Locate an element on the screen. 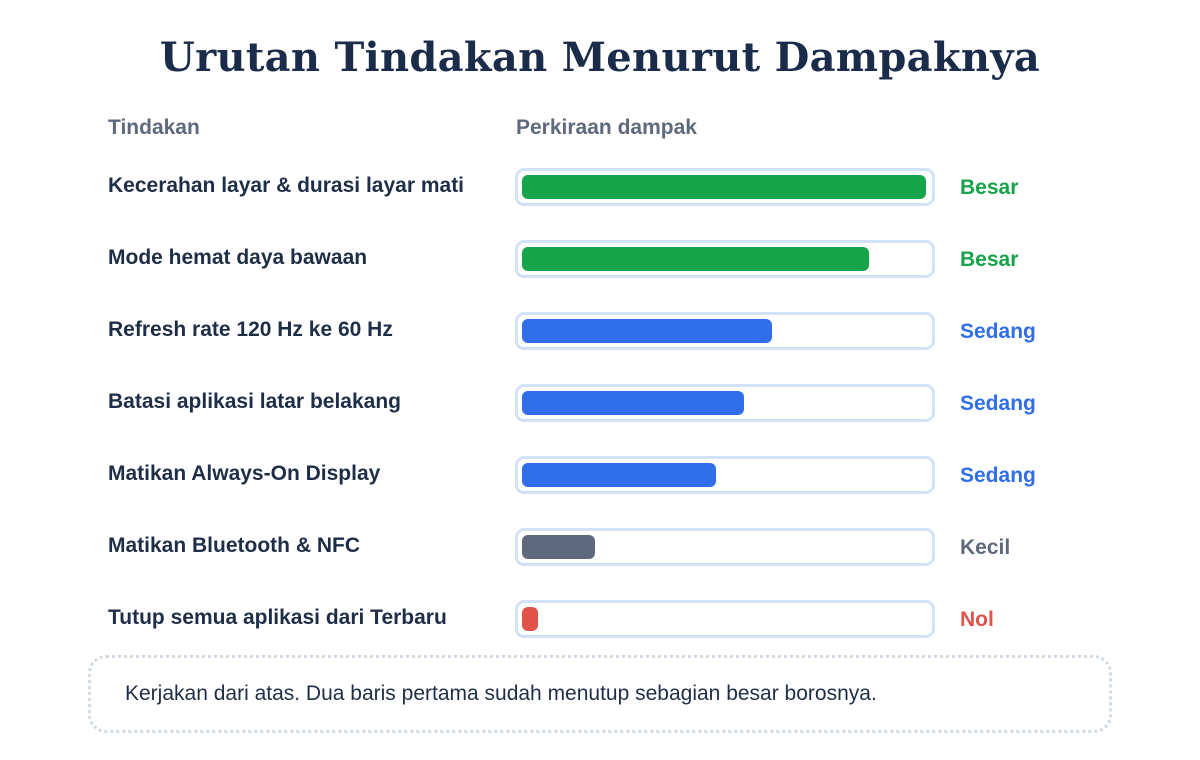 The width and height of the screenshot is (1200, 760). action-label: Kecerahan layar & durasi layar mati is located at coordinates (286, 185).